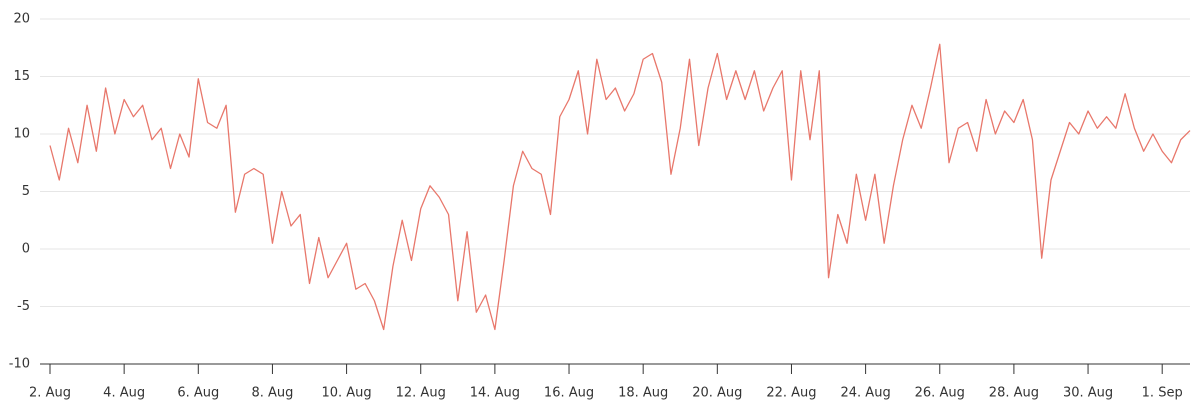  Describe the element at coordinates (124, 393) in the screenshot. I see `x-tick-label: 4. Aug` at that location.